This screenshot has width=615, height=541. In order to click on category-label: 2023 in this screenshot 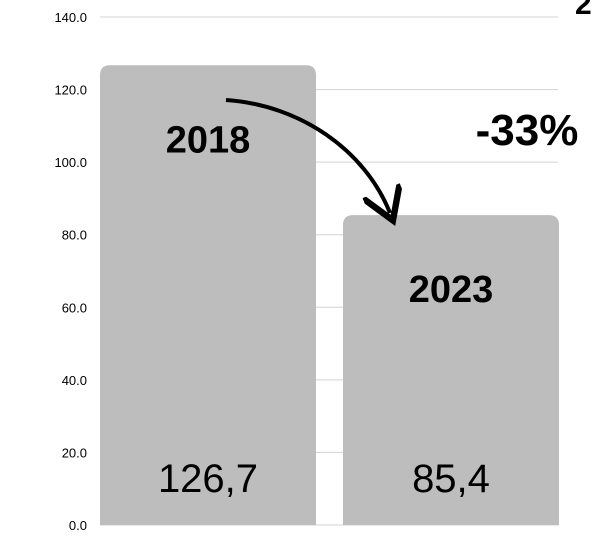, I will do `click(451, 290)`.